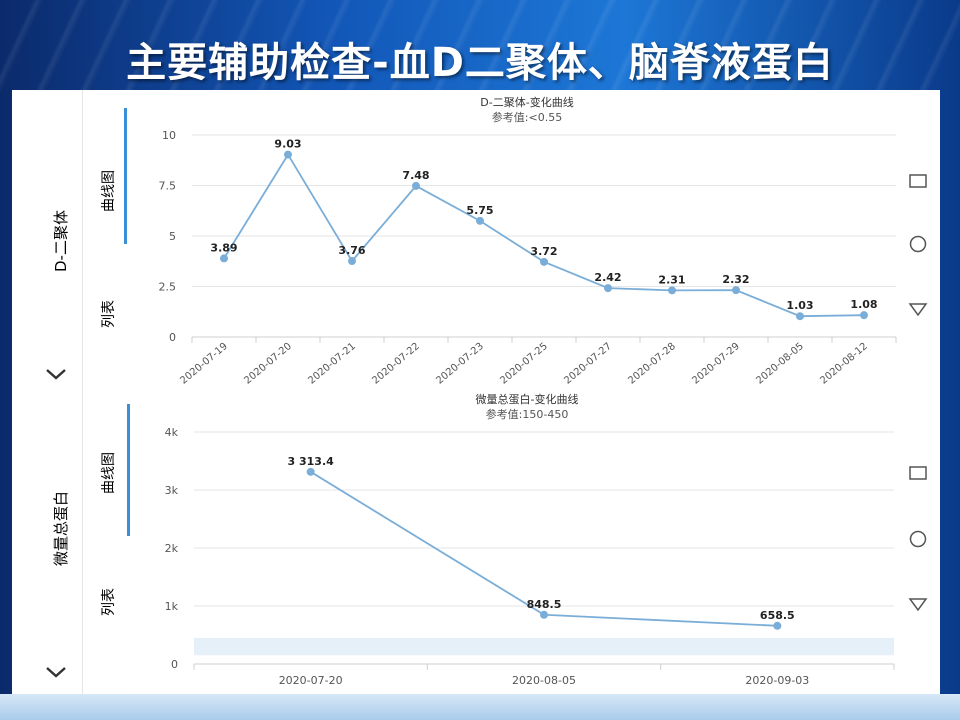  Describe the element at coordinates (480, 63) in the screenshot. I see `slide-title: 主要辅助检查-血D二聚体、脑脊液蛋白` at that location.